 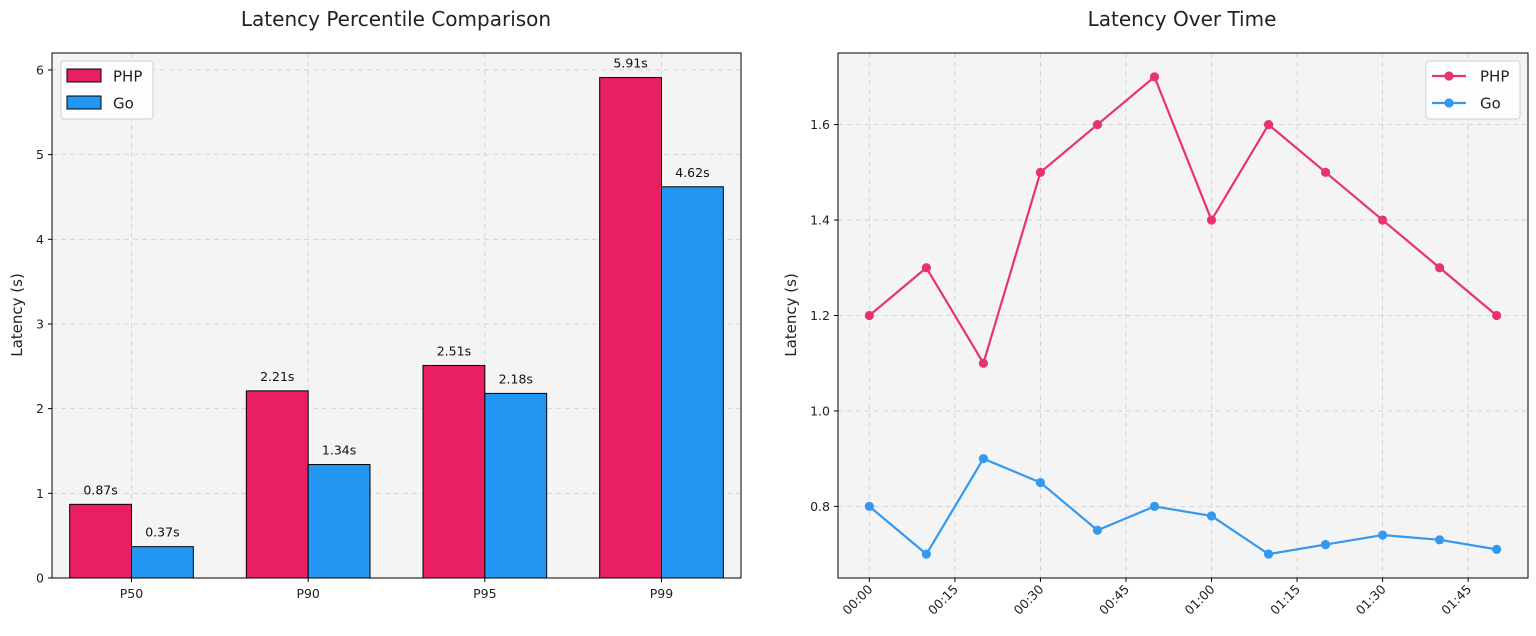 I want to click on line-y-tick-label: 1.0, so click(x=820, y=410).